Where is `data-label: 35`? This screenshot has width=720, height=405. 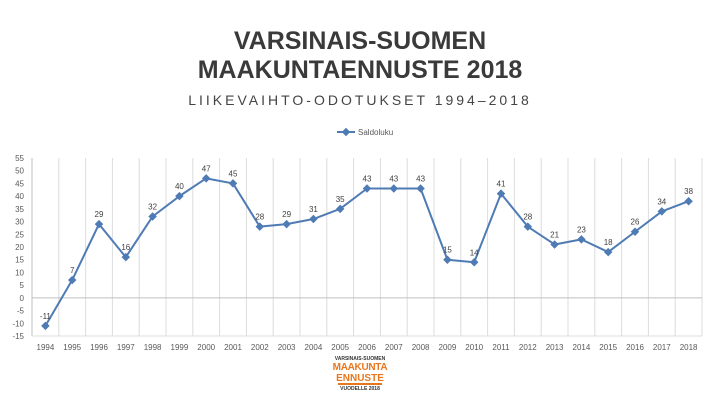 data-label: 35 is located at coordinates (340, 199).